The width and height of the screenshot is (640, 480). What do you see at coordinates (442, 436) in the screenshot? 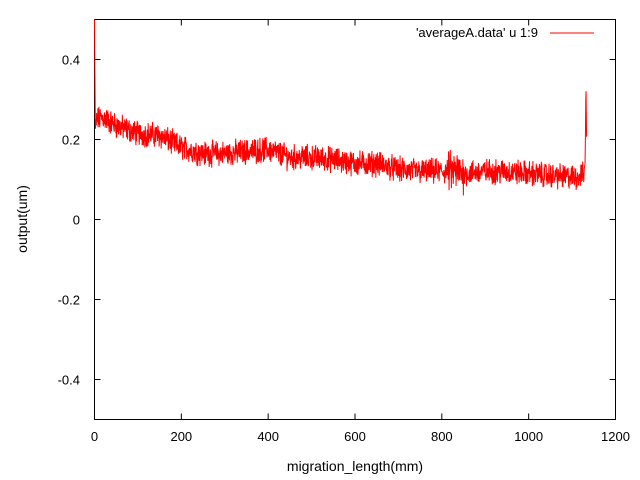
I see `x-tick-label: 800` at bounding box center [442, 436].